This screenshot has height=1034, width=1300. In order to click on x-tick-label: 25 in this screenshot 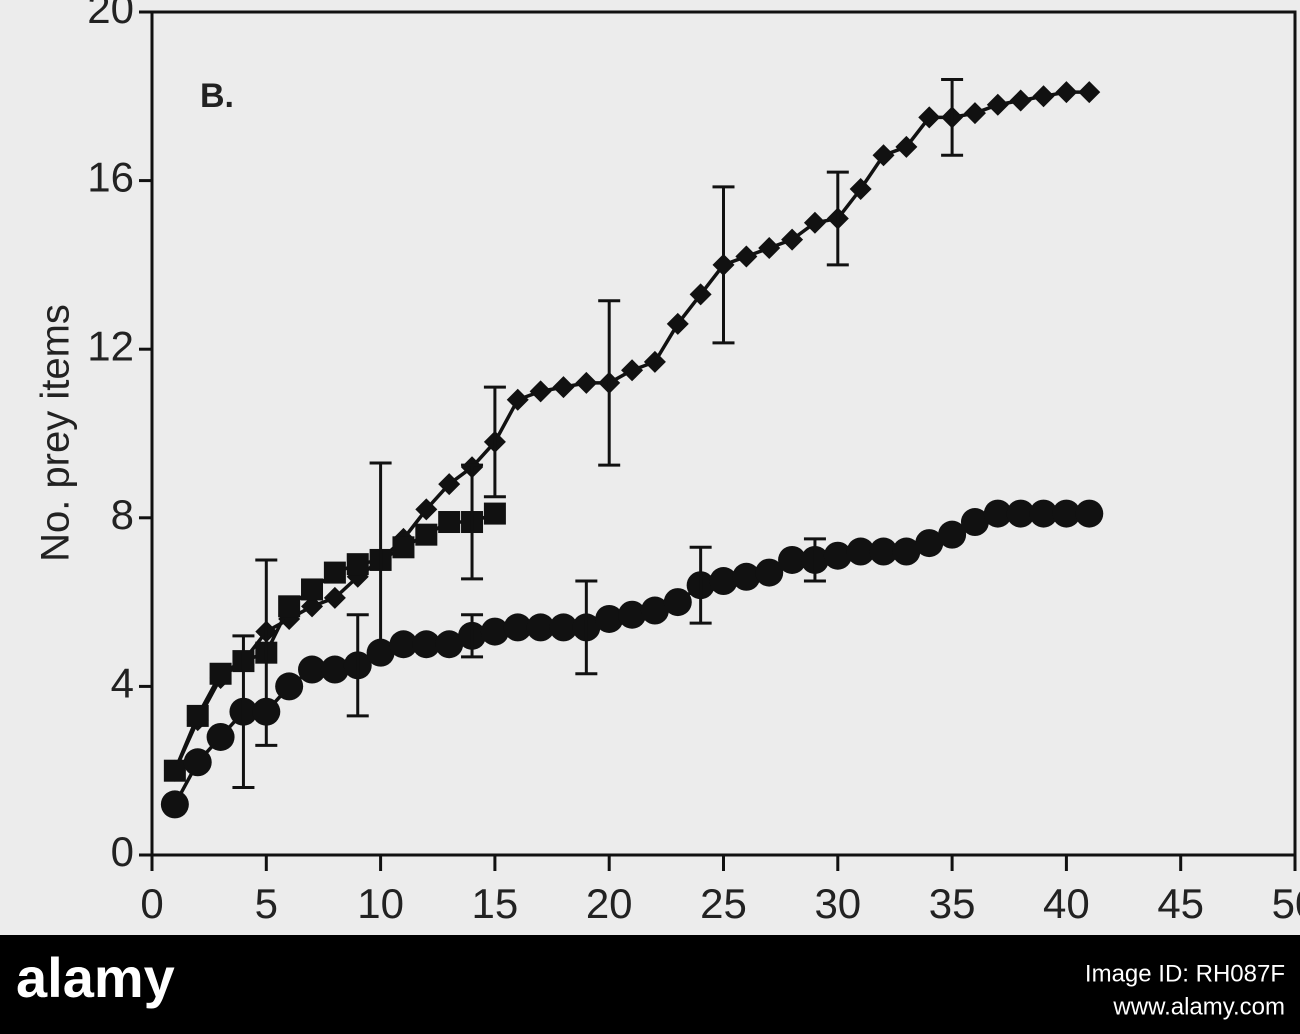, I will do `click(723, 903)`.